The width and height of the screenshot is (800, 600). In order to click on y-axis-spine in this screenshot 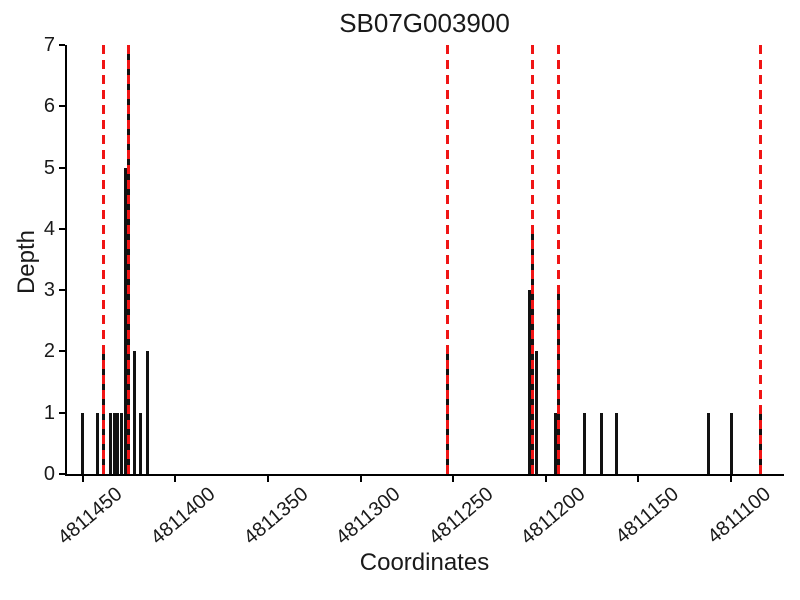, I will do `click(66, 260)`.